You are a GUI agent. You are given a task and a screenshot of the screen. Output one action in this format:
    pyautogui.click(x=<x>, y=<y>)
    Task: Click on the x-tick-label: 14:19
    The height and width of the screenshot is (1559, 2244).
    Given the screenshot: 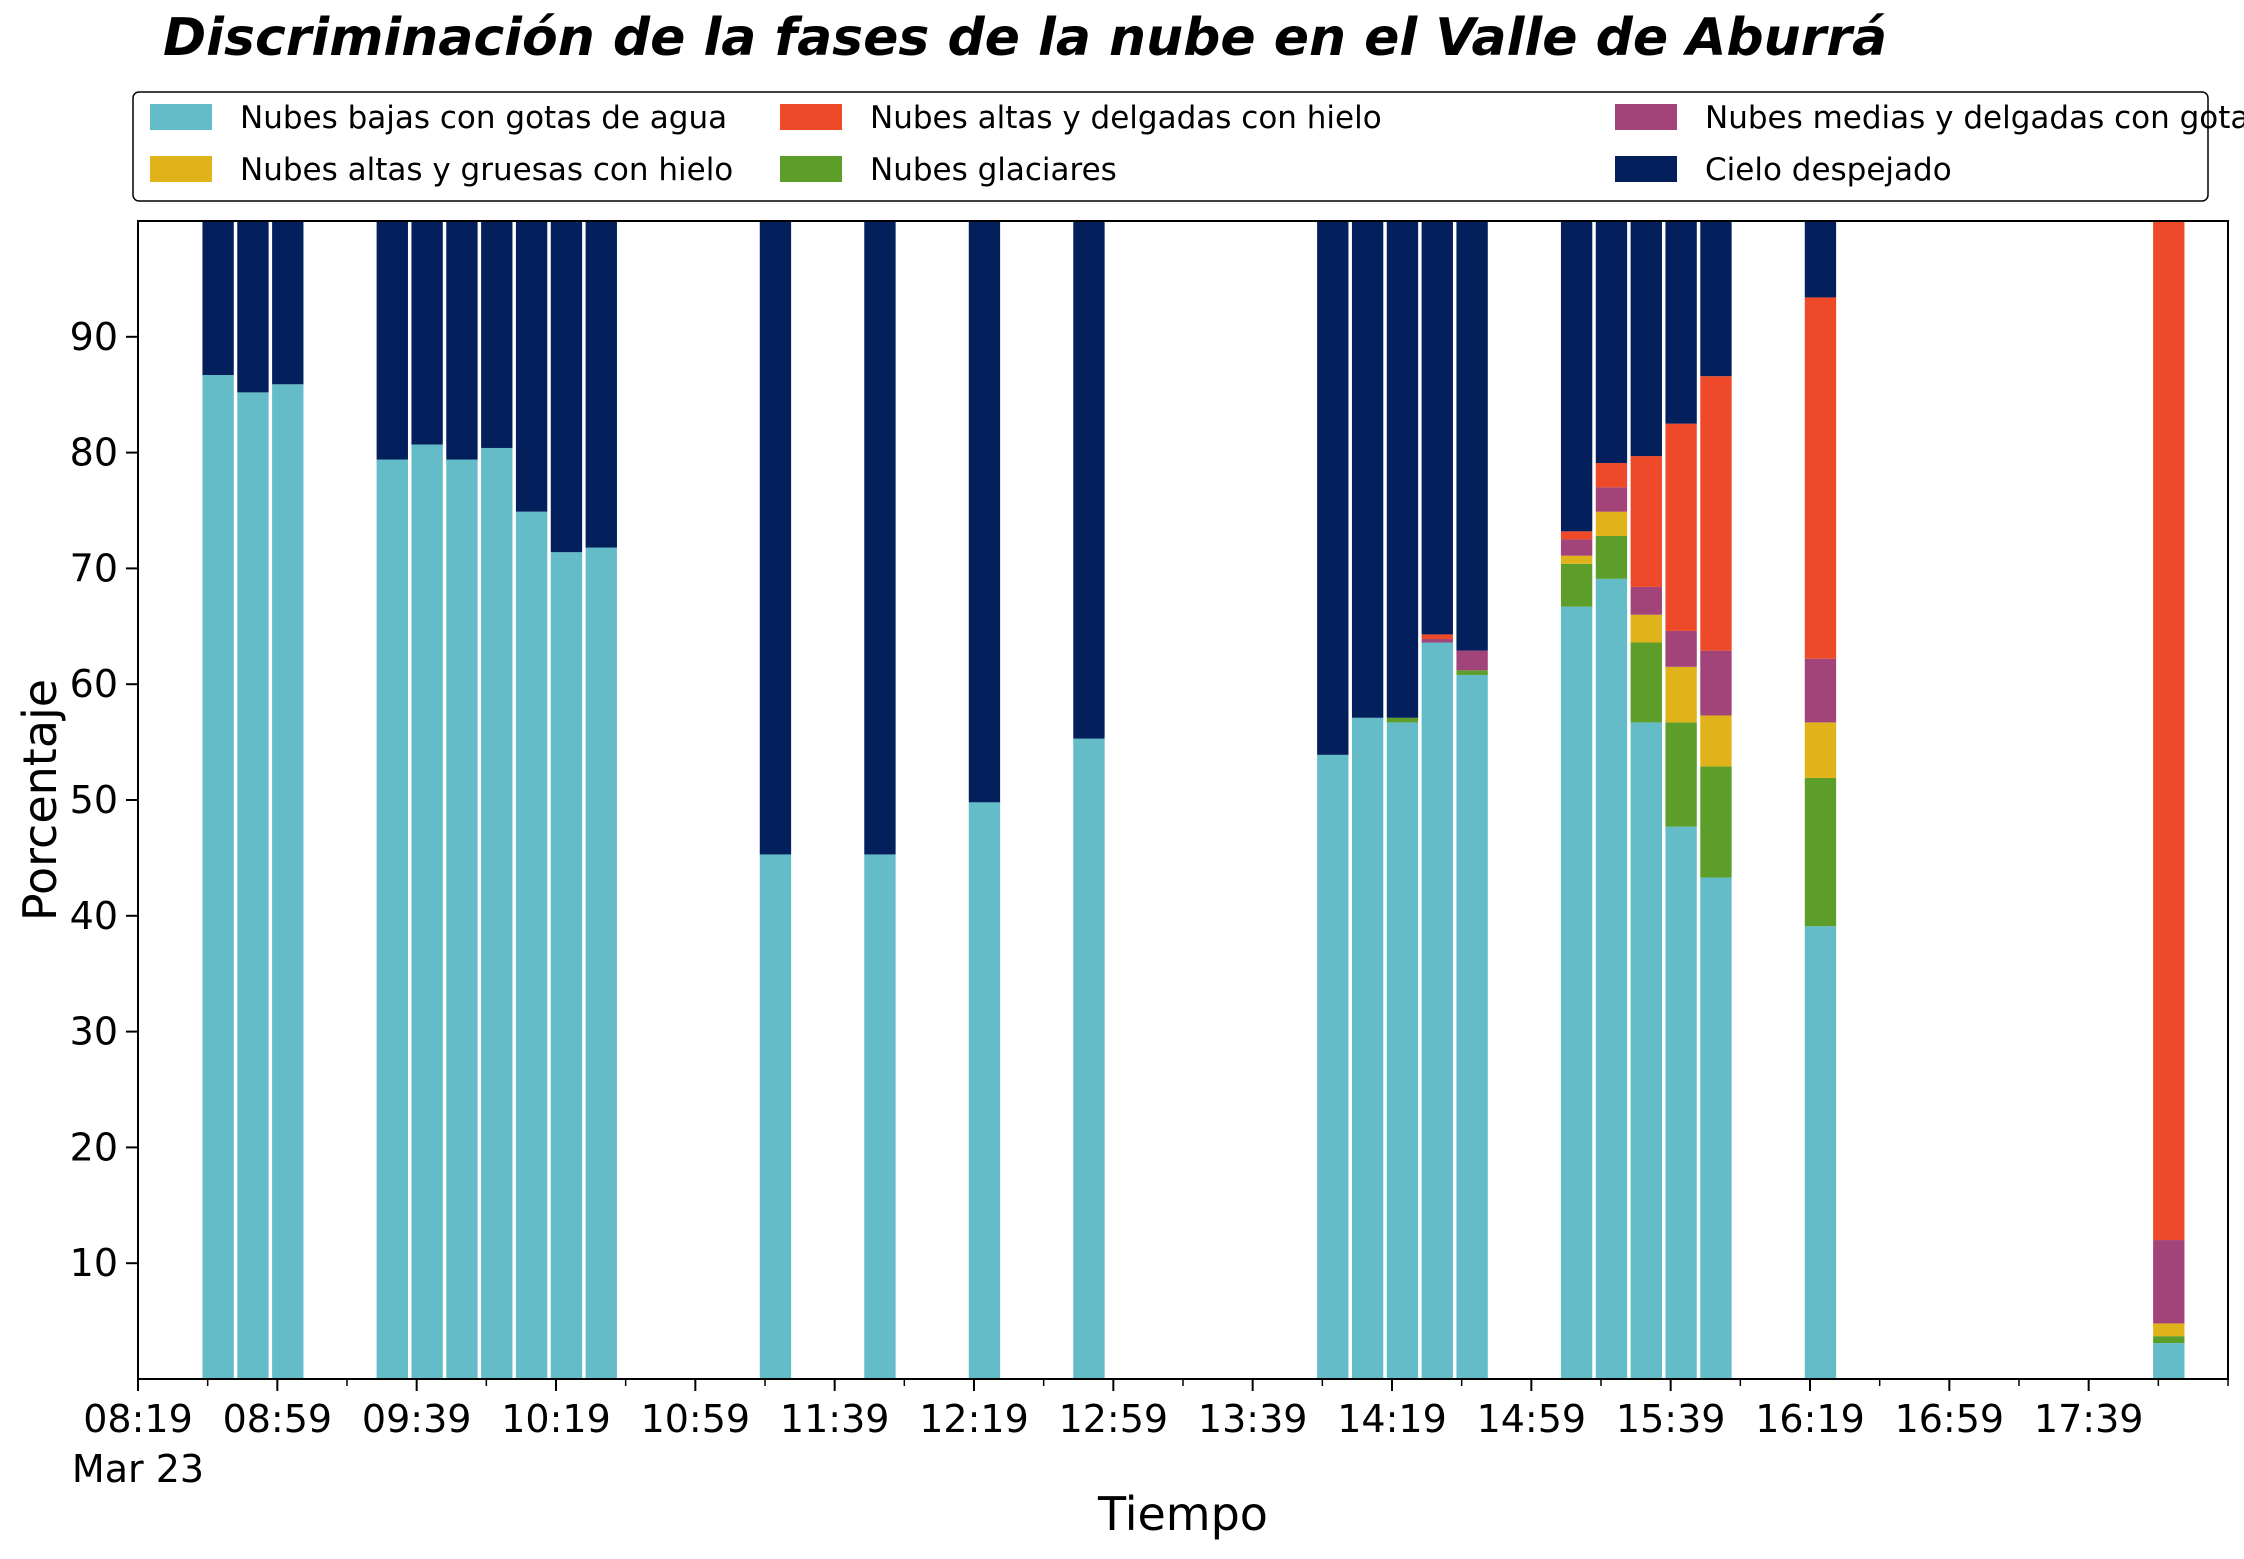 What is the action you would take?
    pyautogui.click(x=1392, y=1419)
    